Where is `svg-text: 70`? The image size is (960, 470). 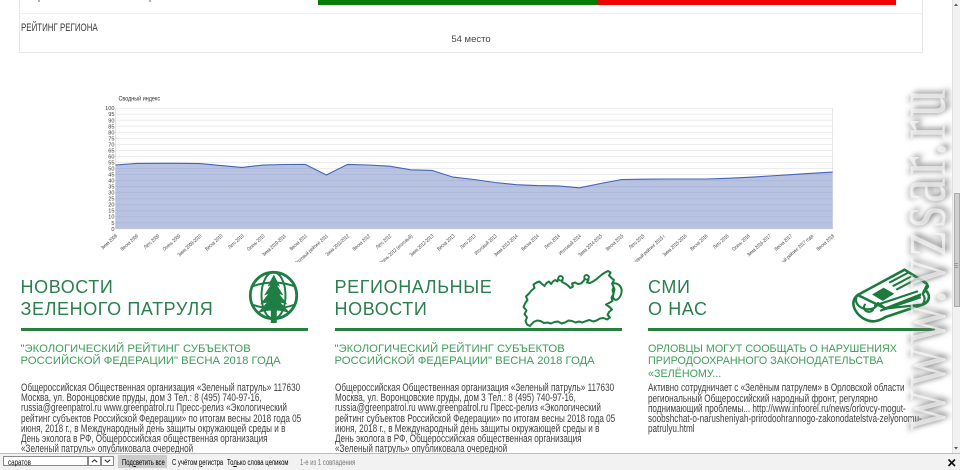
svg-text: 70 is located at coordinates (111, 145).